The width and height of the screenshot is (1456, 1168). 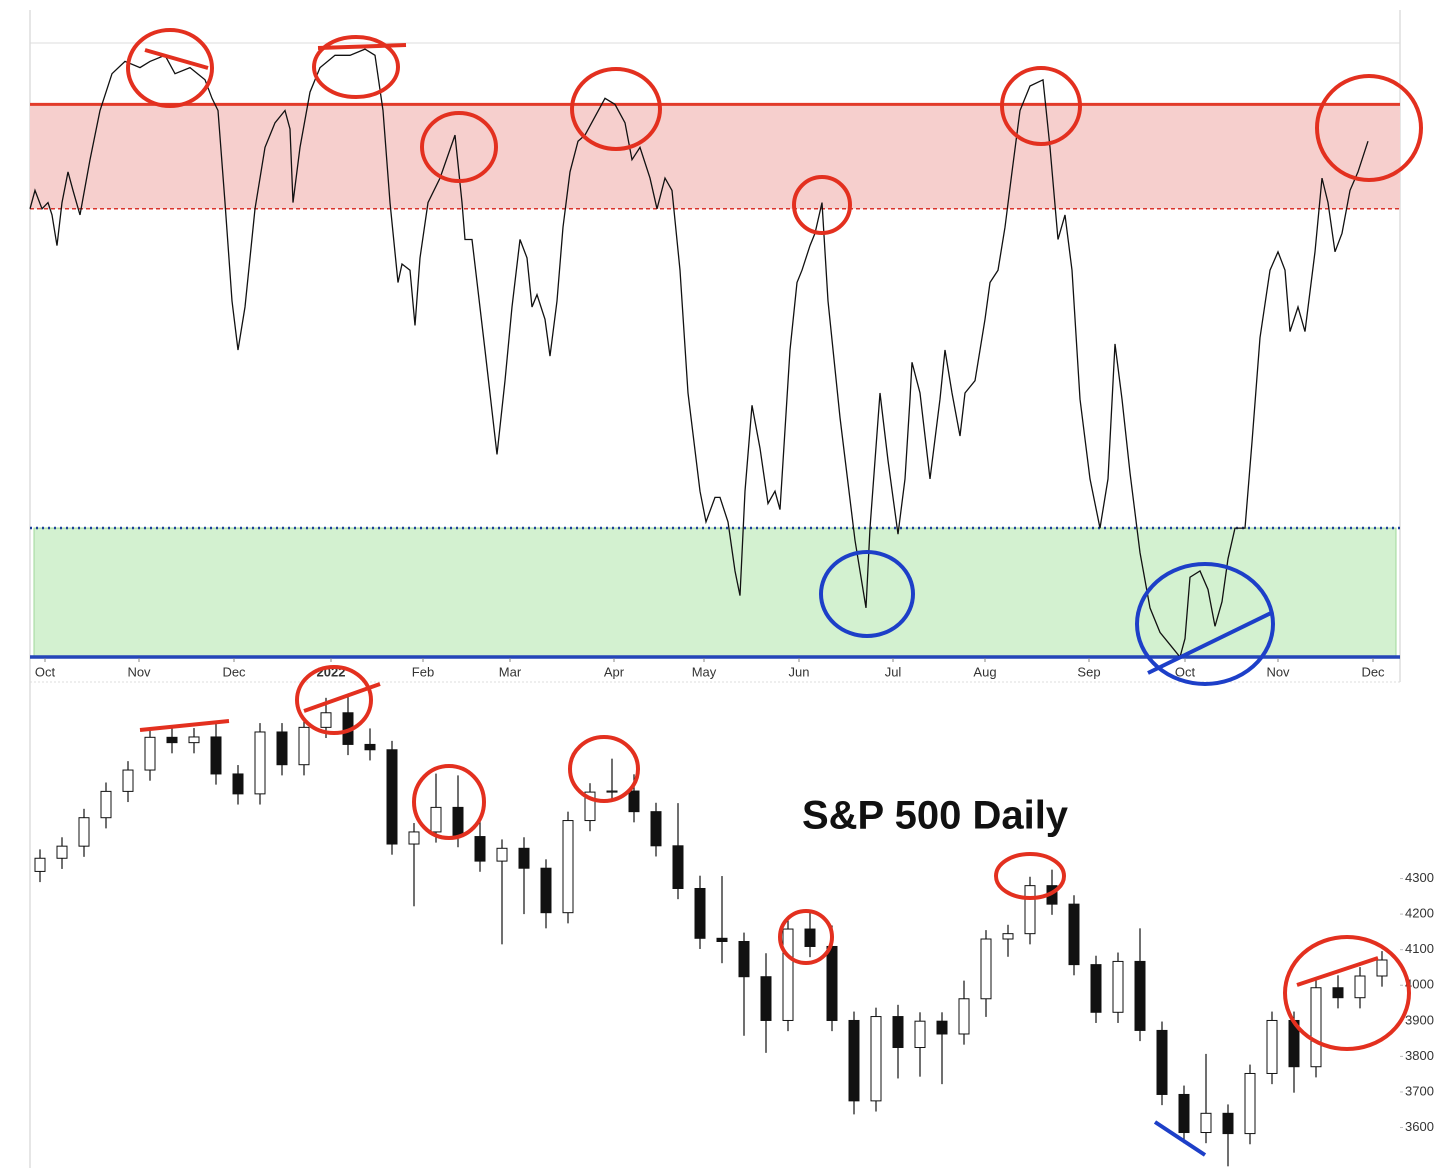 I want to click on y-tick-label: 4200, so click(x=1419, y=913).